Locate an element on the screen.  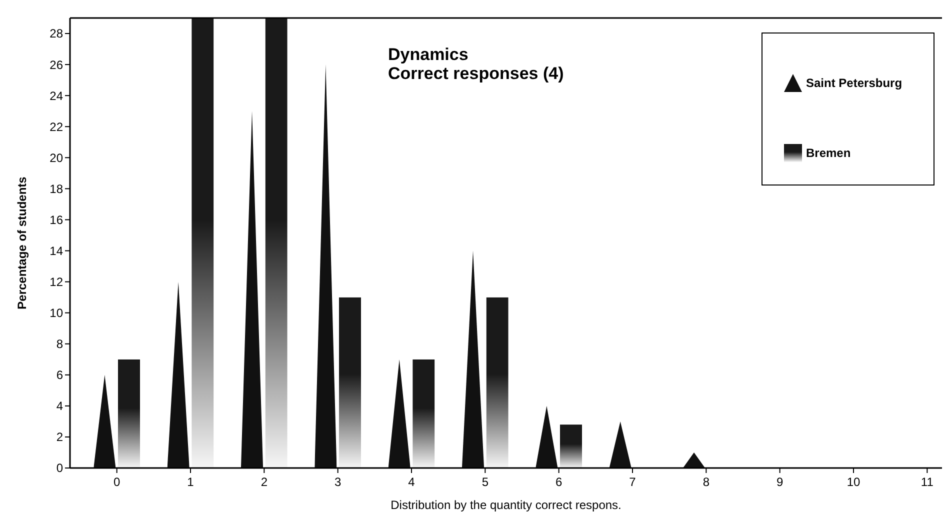
x-tick-label: 6 is located at coordinates (558, 482).